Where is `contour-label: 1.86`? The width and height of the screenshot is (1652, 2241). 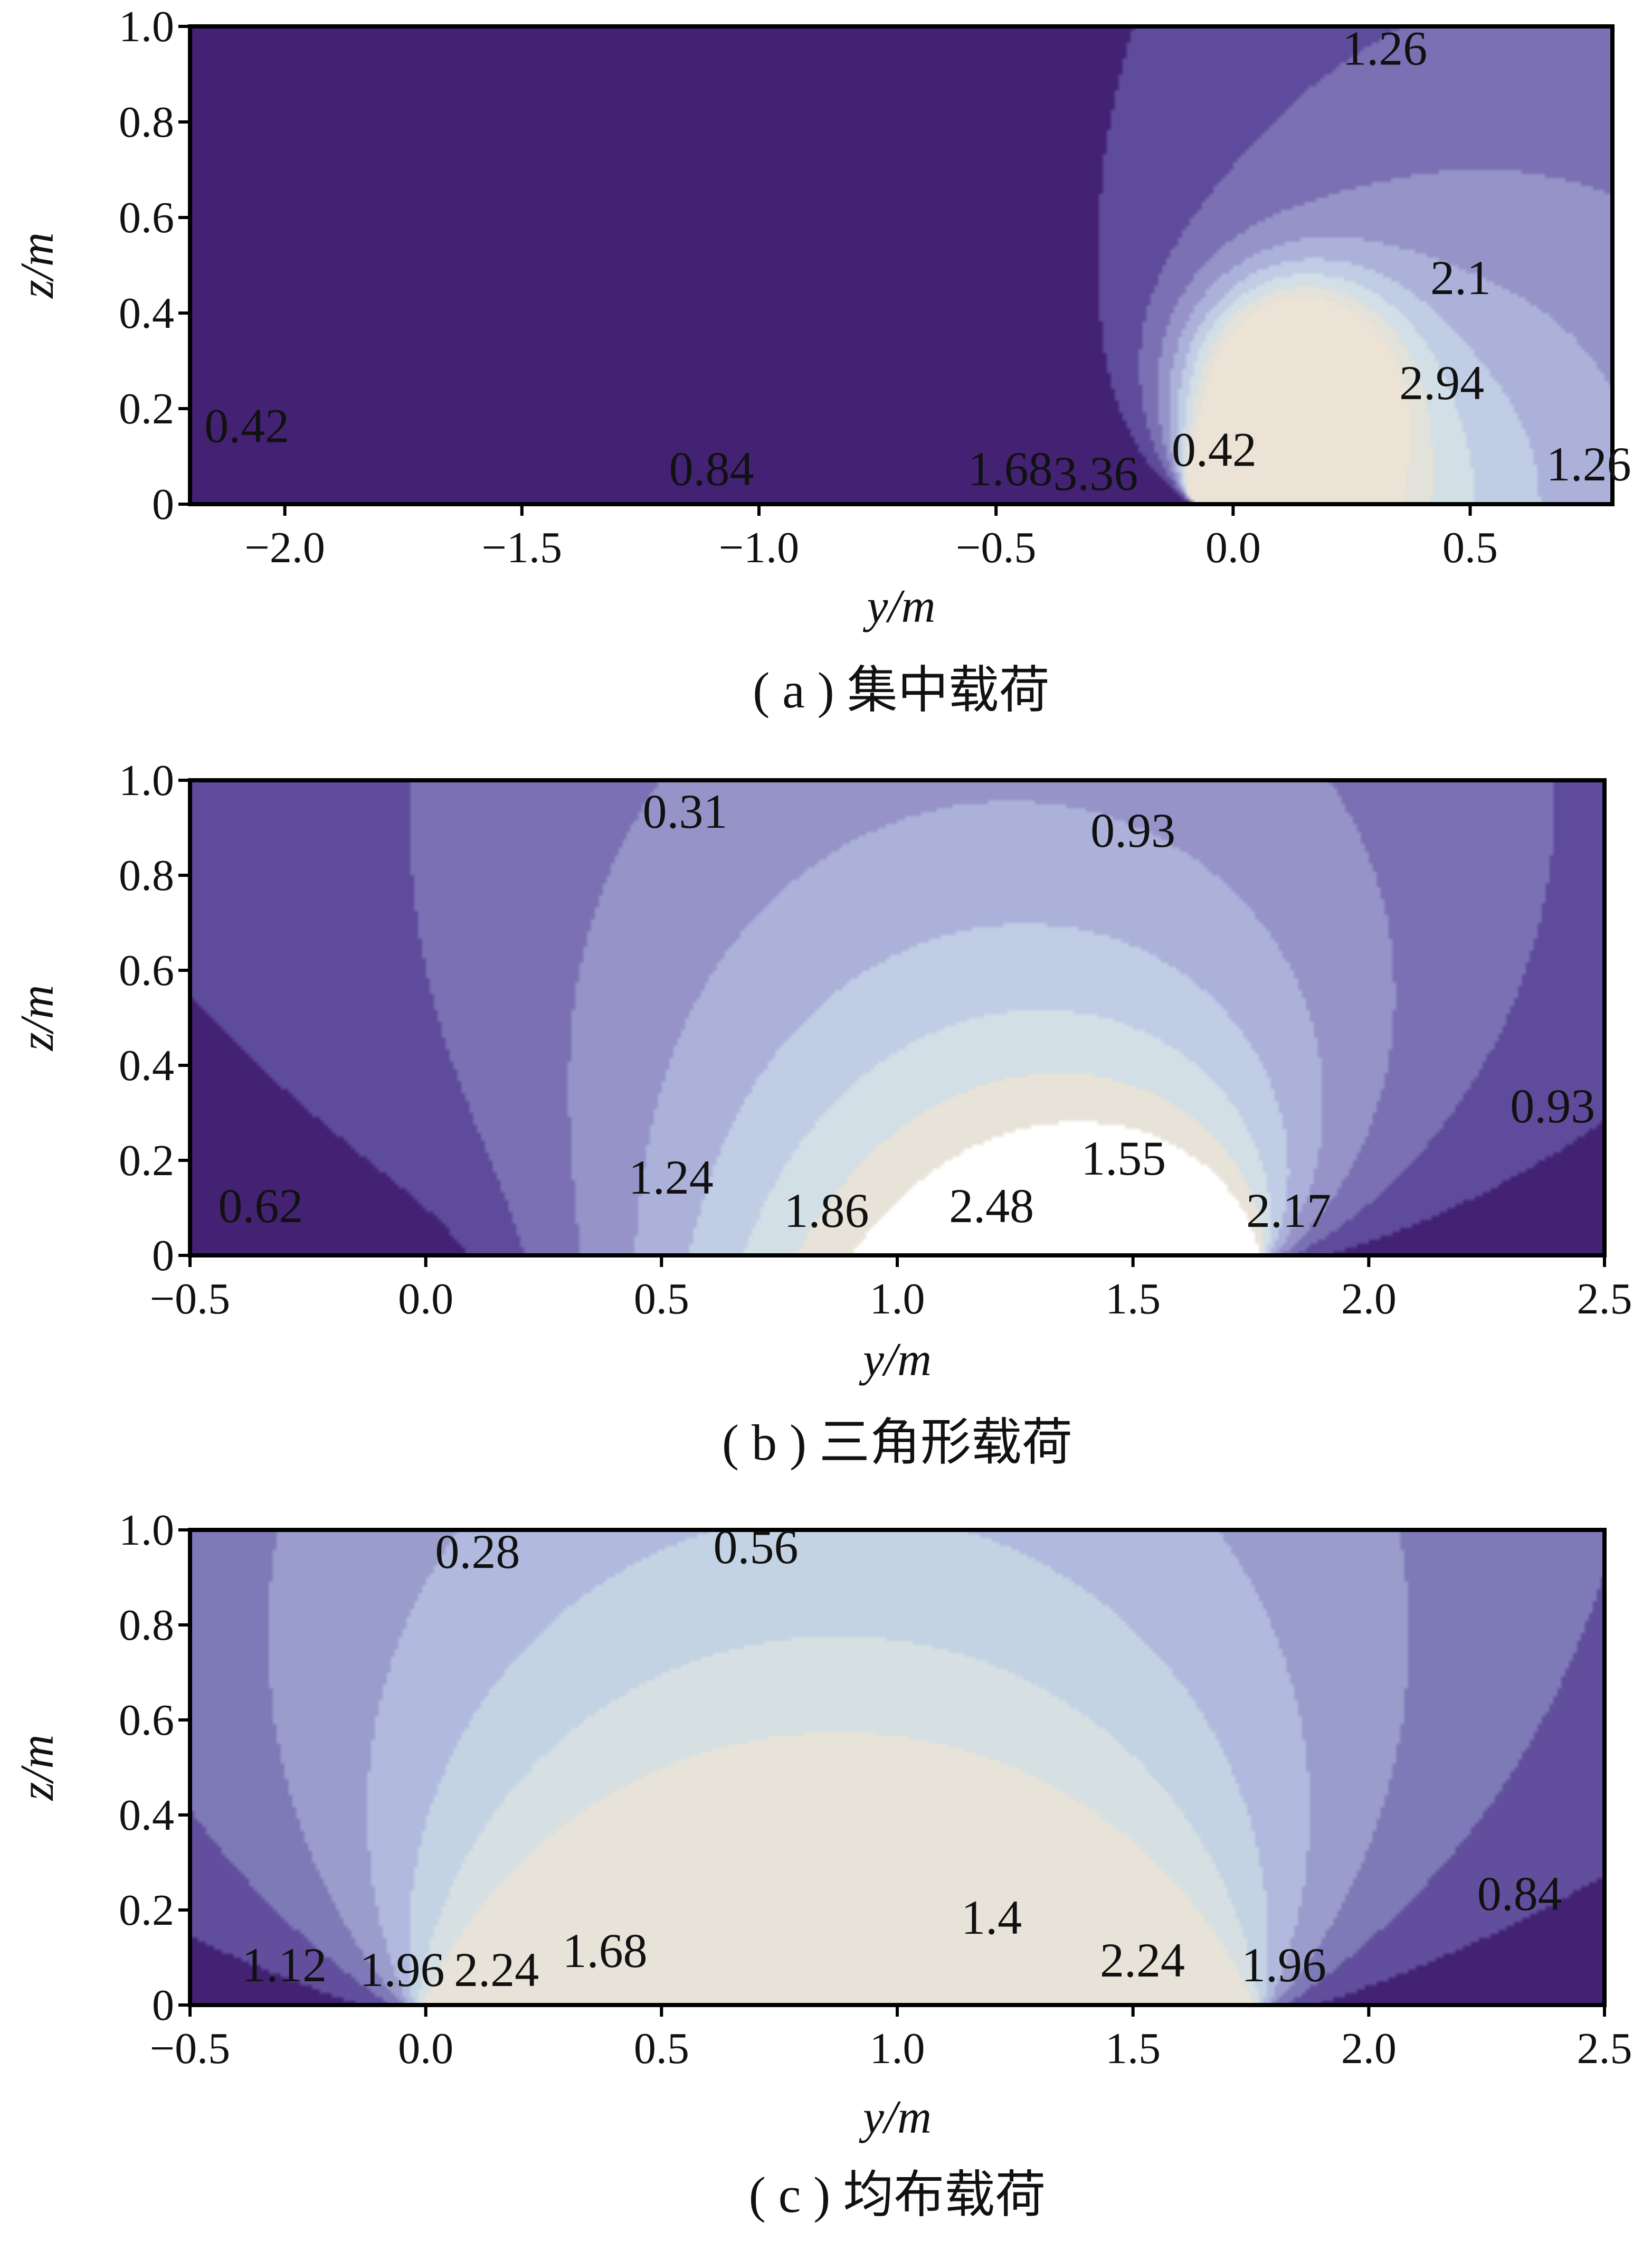 contour-label: 1.86 is located at coordinates (826, 1210).